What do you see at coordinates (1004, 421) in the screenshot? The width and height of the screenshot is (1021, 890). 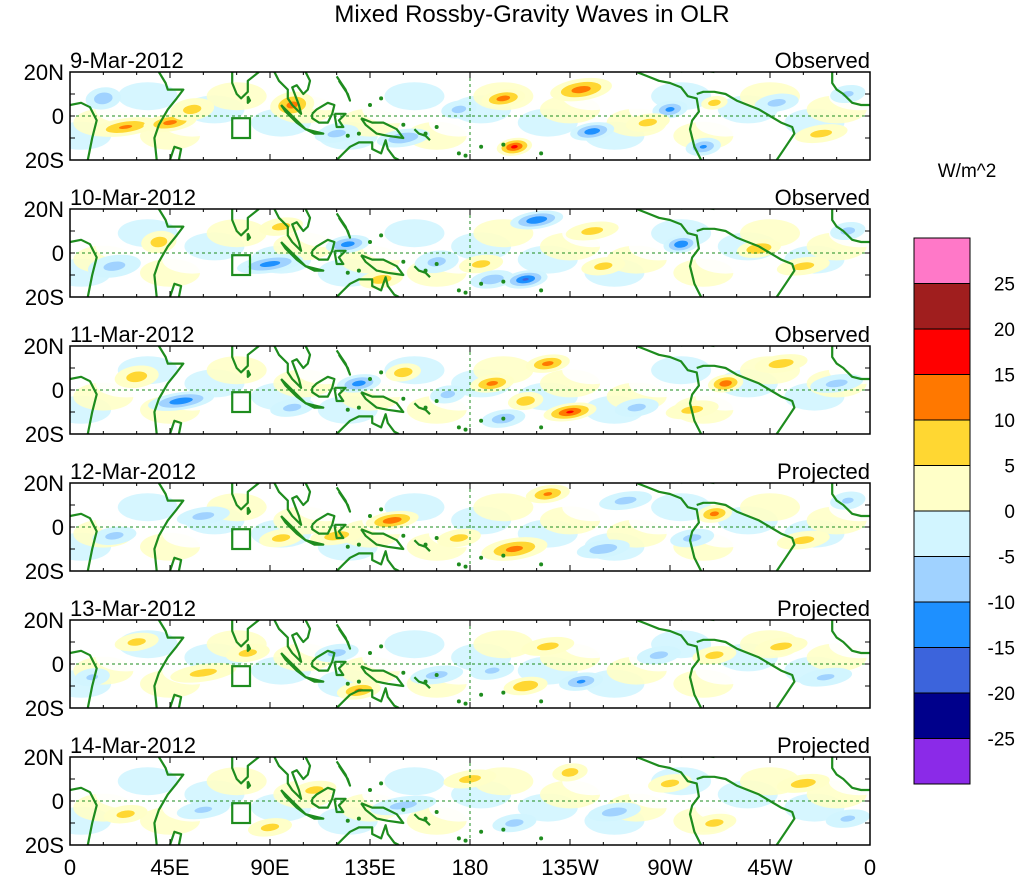 I see `colorbar-tick-label: 10` at bounding box center [1004, 421].